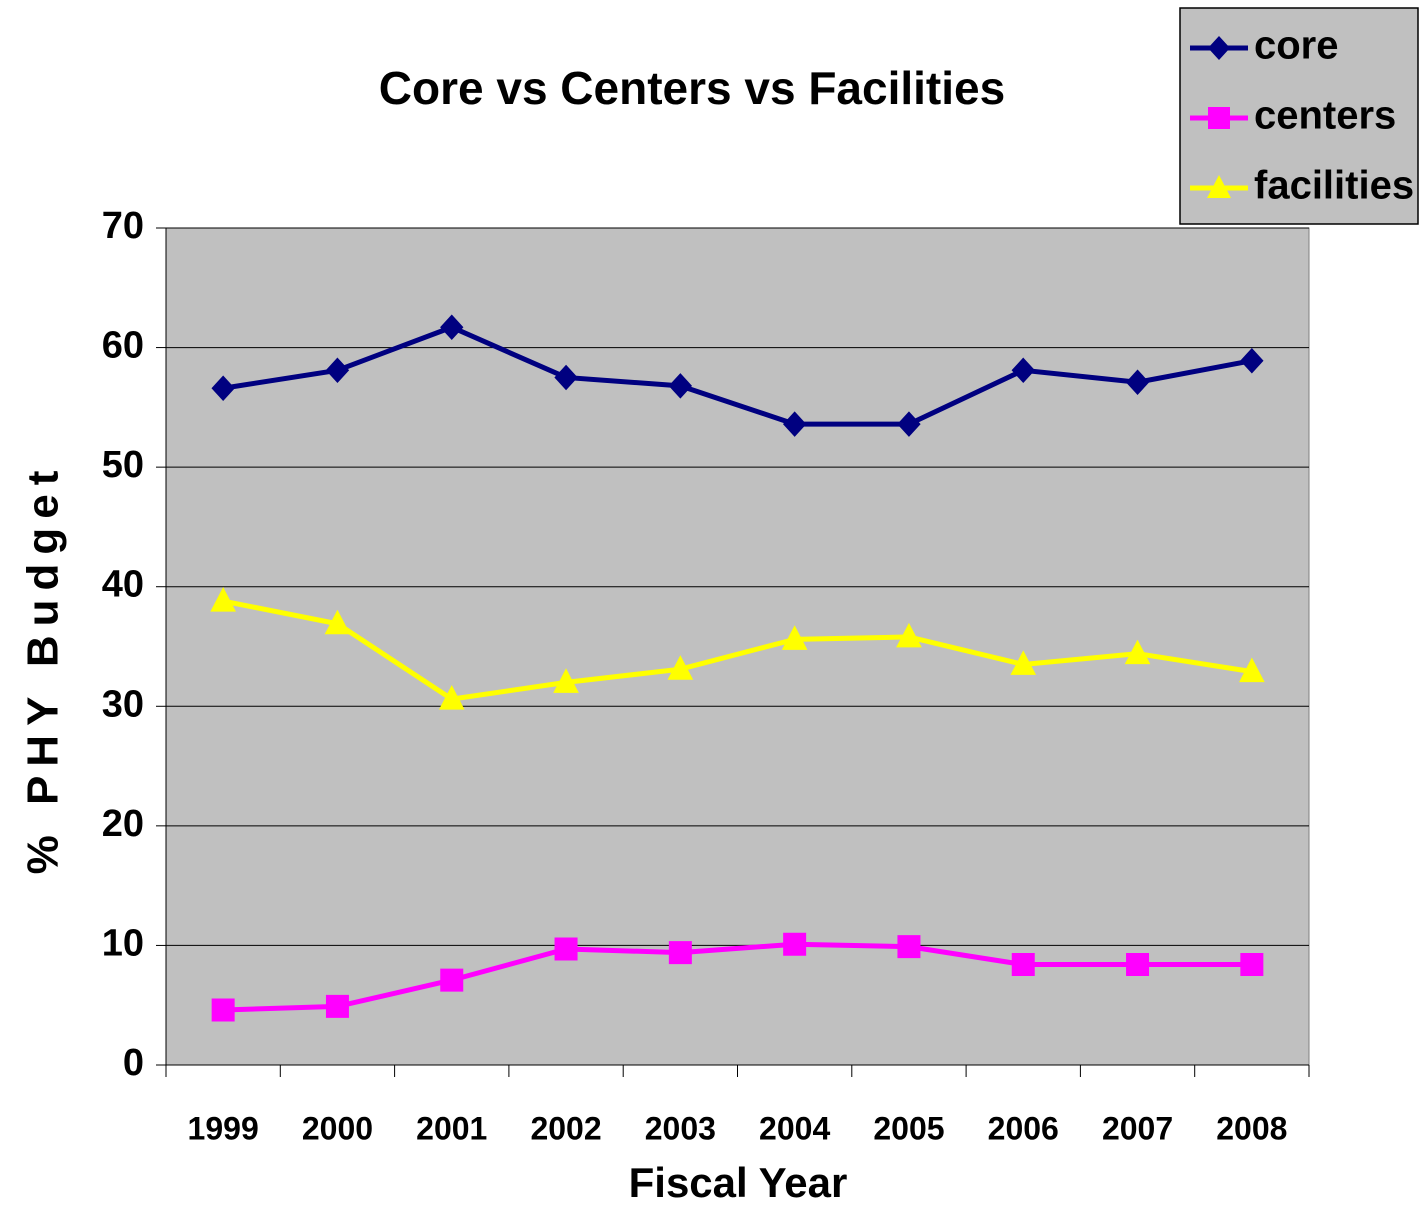  What do you see at coordinates (680, 1128) in the screenshot?
I see `x-tick-label: 2003` at bounding box center [680, 1128].